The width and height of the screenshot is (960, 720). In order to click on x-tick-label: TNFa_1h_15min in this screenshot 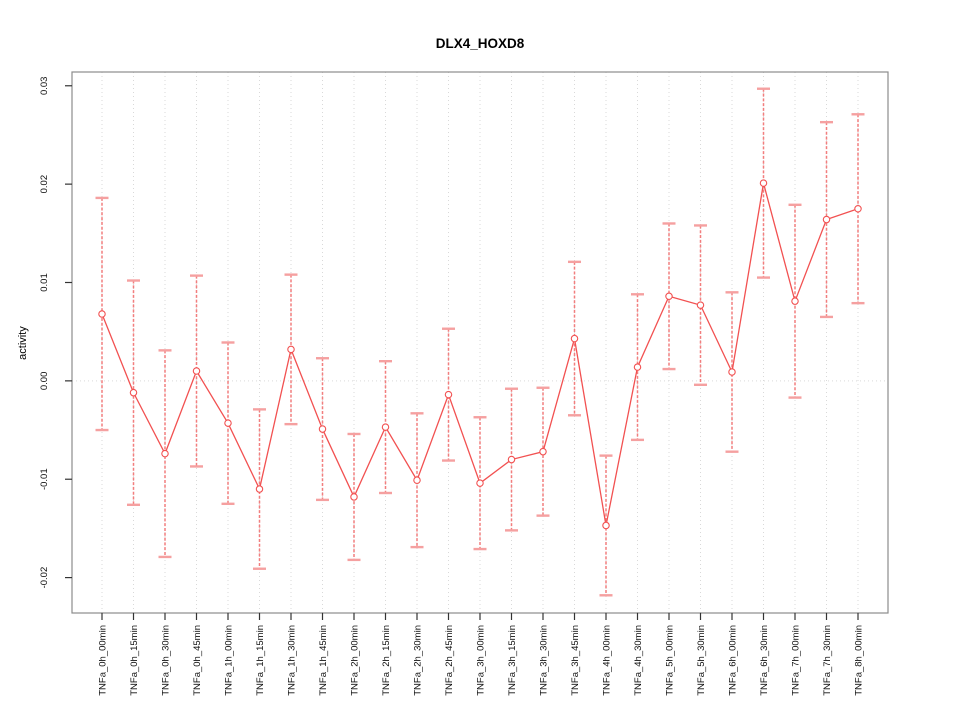, I will do `click(260, 660)`.